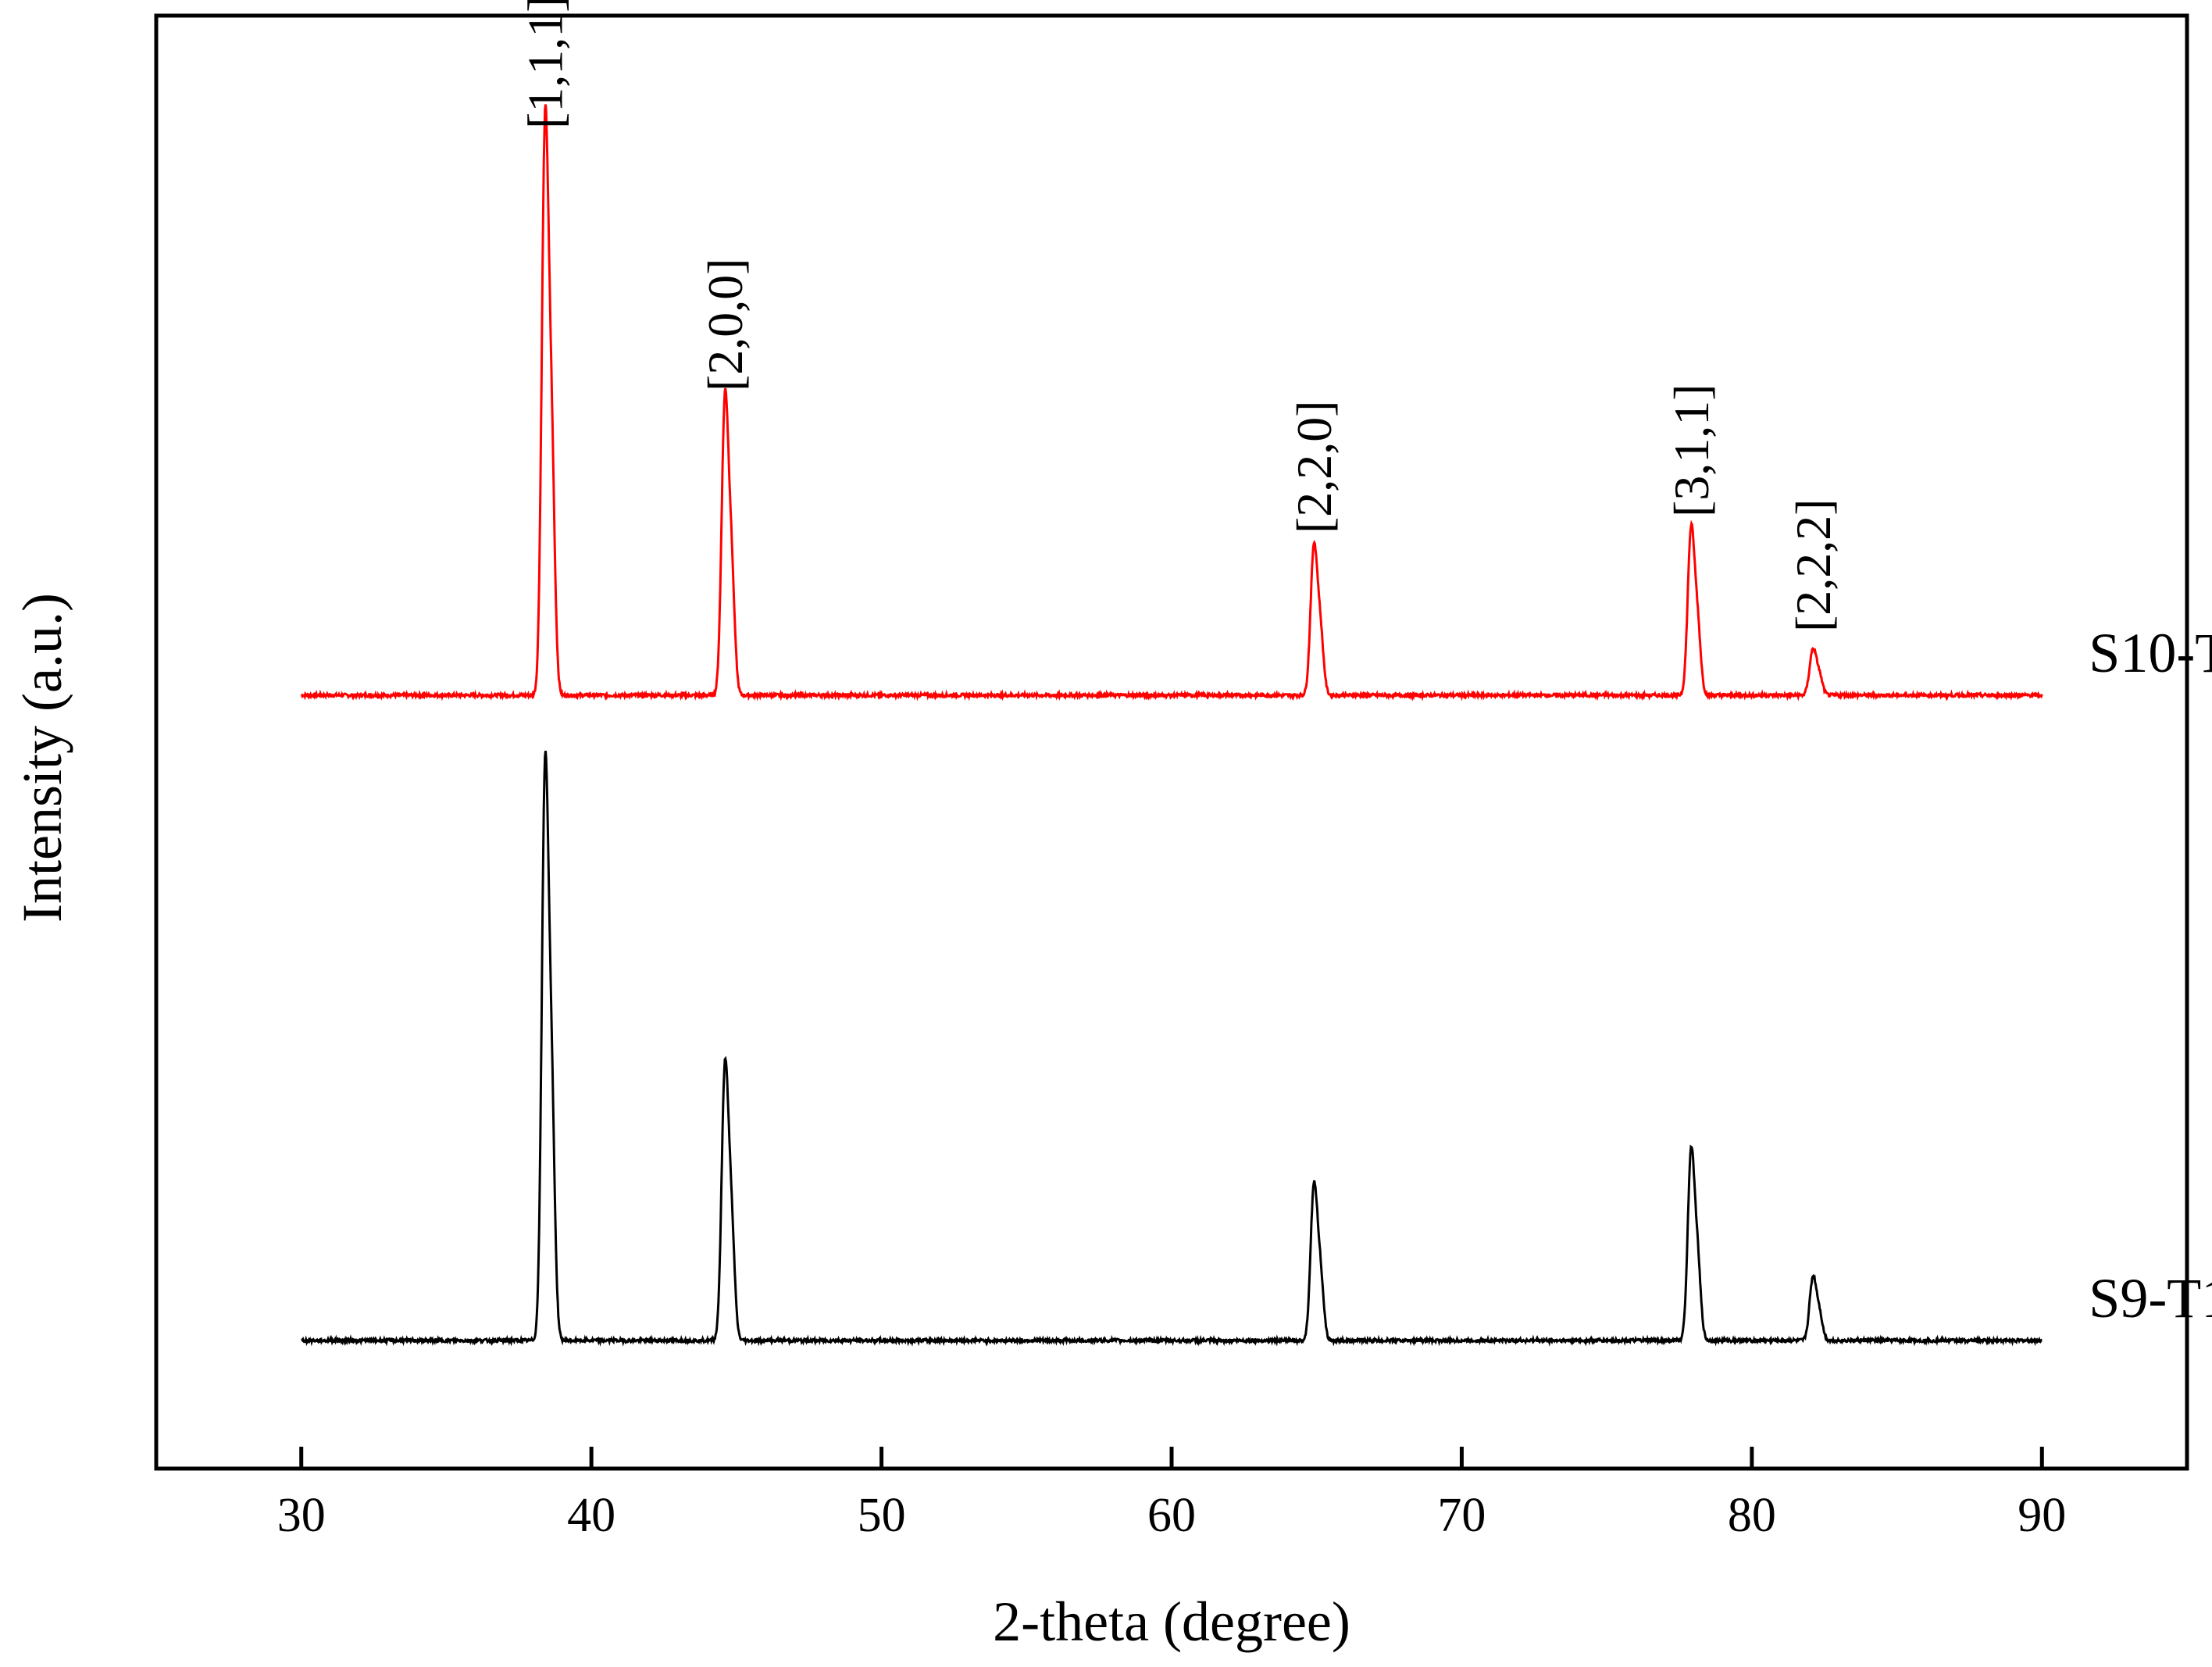 The image size is (2212, 1667). What do you see at coordinates (1171, 1515) in the screenshot?
I see `x-tick-label: 60` at bounding box center [1171, 1515].